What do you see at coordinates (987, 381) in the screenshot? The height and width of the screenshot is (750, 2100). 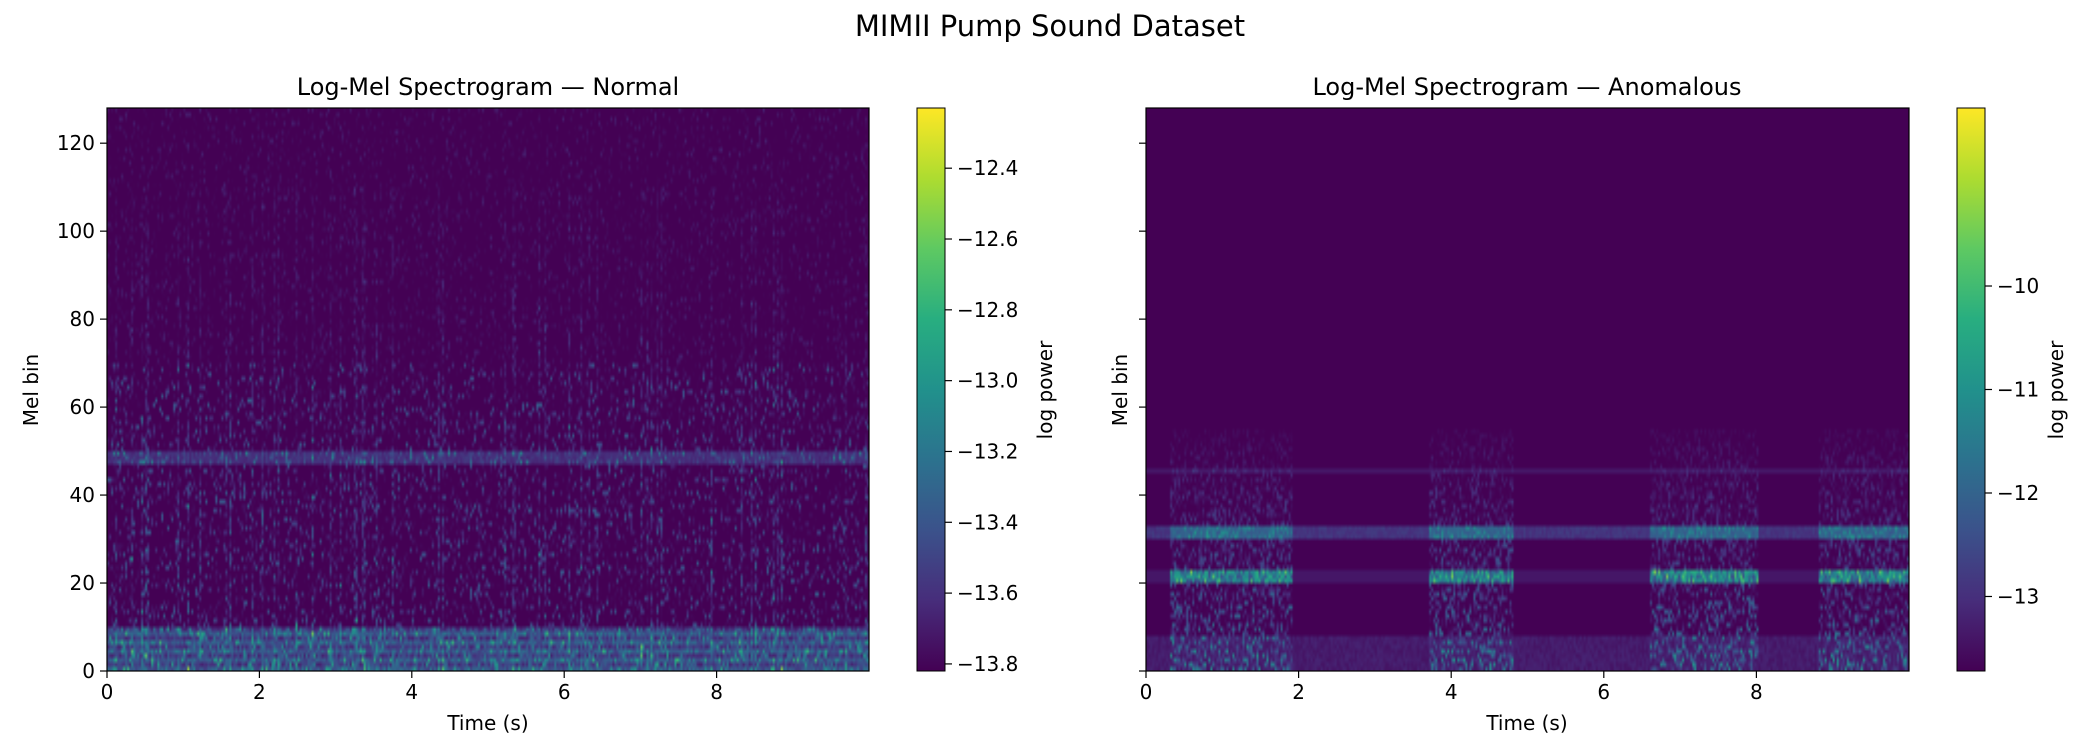 I see `colorbar-tick-label: −13.0` at bounding box center [987, 381].